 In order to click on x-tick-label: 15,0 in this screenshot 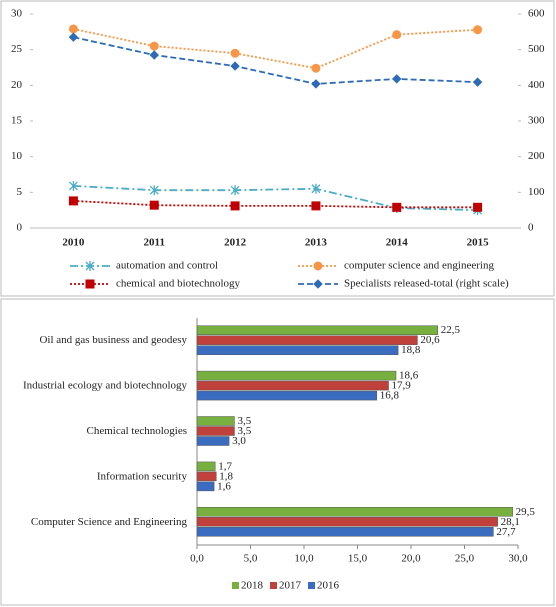, I will do `click(358, 559)`.